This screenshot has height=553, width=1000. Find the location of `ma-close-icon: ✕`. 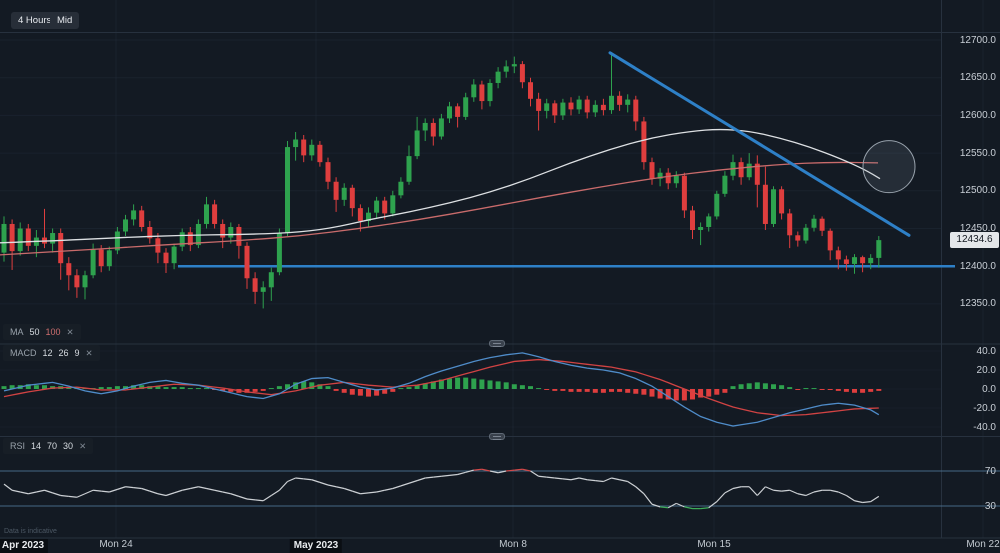

ma-close-icon: ✕ is located at coordinates (70, 332).